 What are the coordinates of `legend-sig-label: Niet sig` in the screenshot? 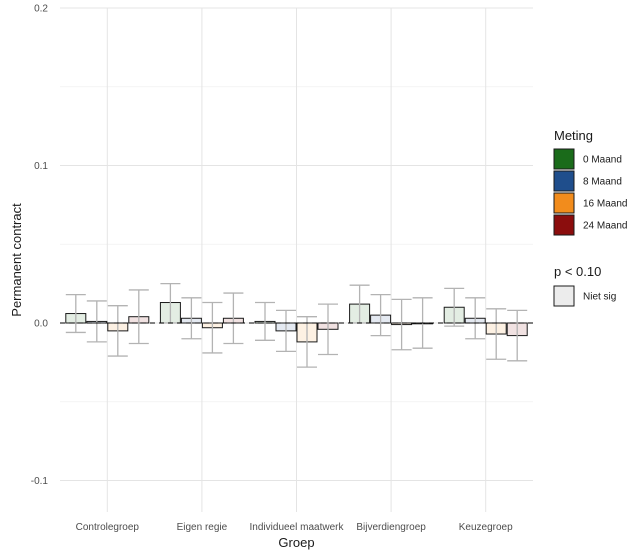 It's located at (599, 297).